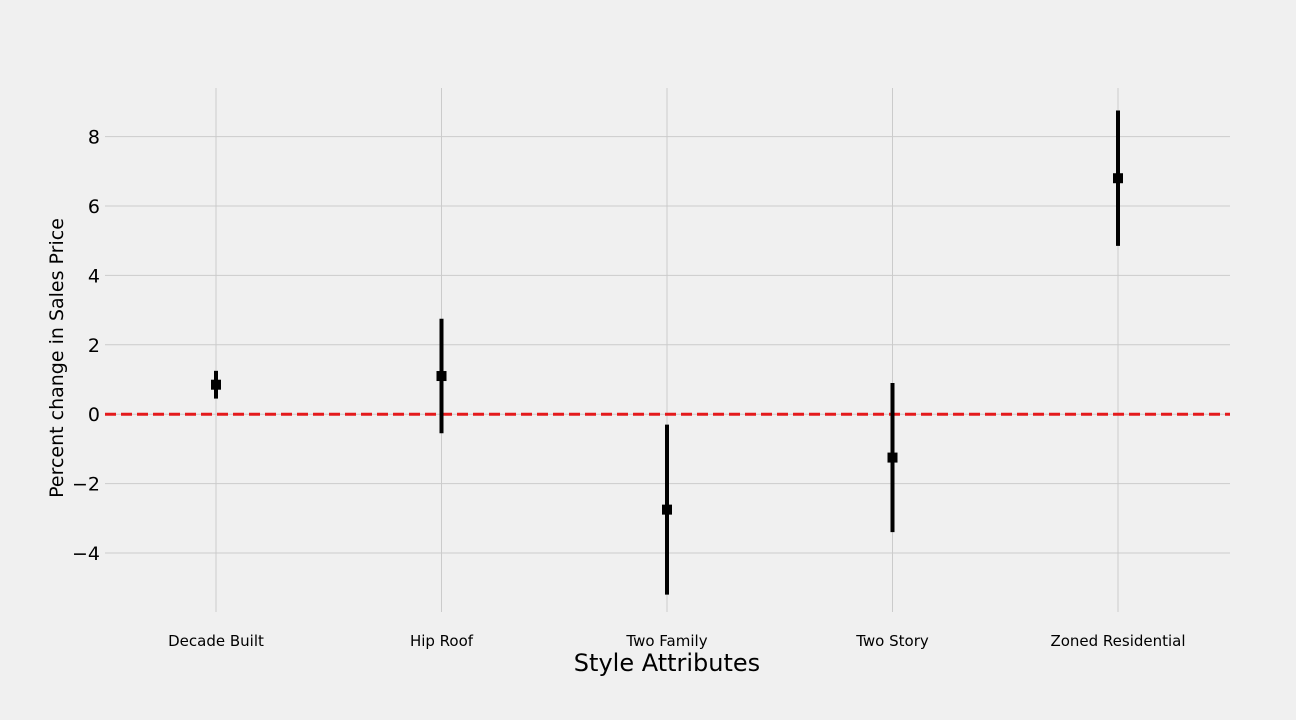  Describe the element at coordinates (666, 641) in the screenshot. I see `x-tick-label: Two Family` at that location.